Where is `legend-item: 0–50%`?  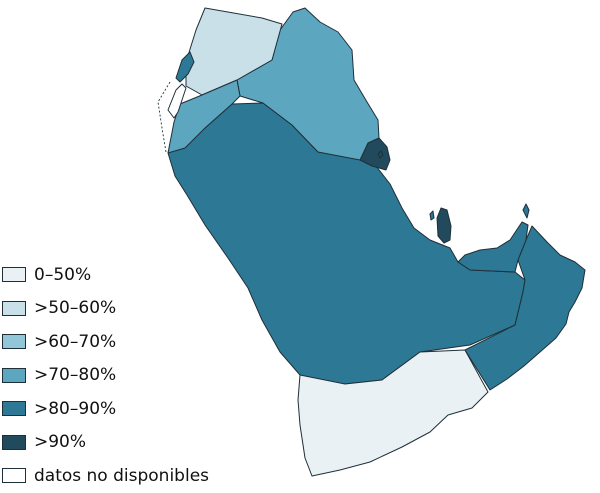
legend-item: 0–50% is located at coordinates (140, 275).